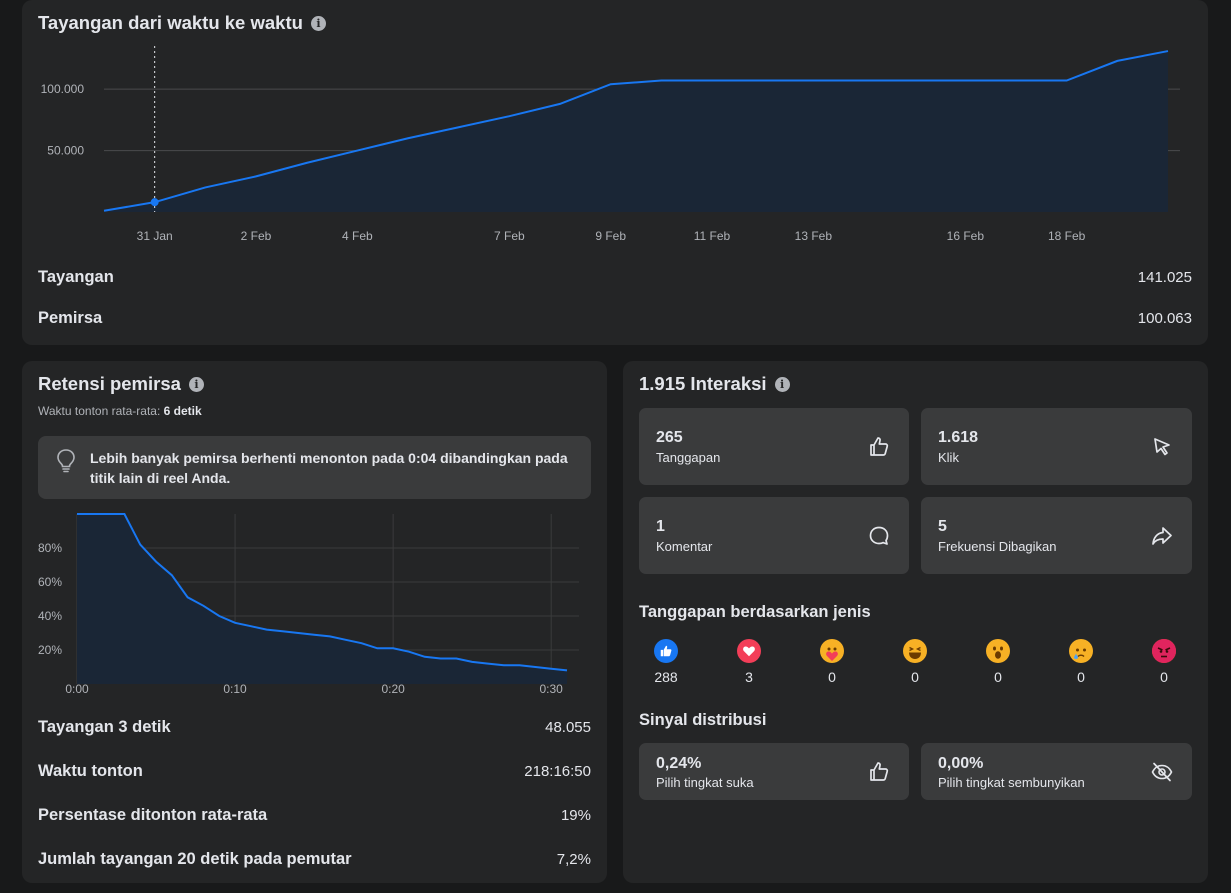  What do you see at coordinates (314, 771) in the screenshot?
I see `watch-time-row: Waktu tonton 218:16:50` at bounding box center [314, 771].